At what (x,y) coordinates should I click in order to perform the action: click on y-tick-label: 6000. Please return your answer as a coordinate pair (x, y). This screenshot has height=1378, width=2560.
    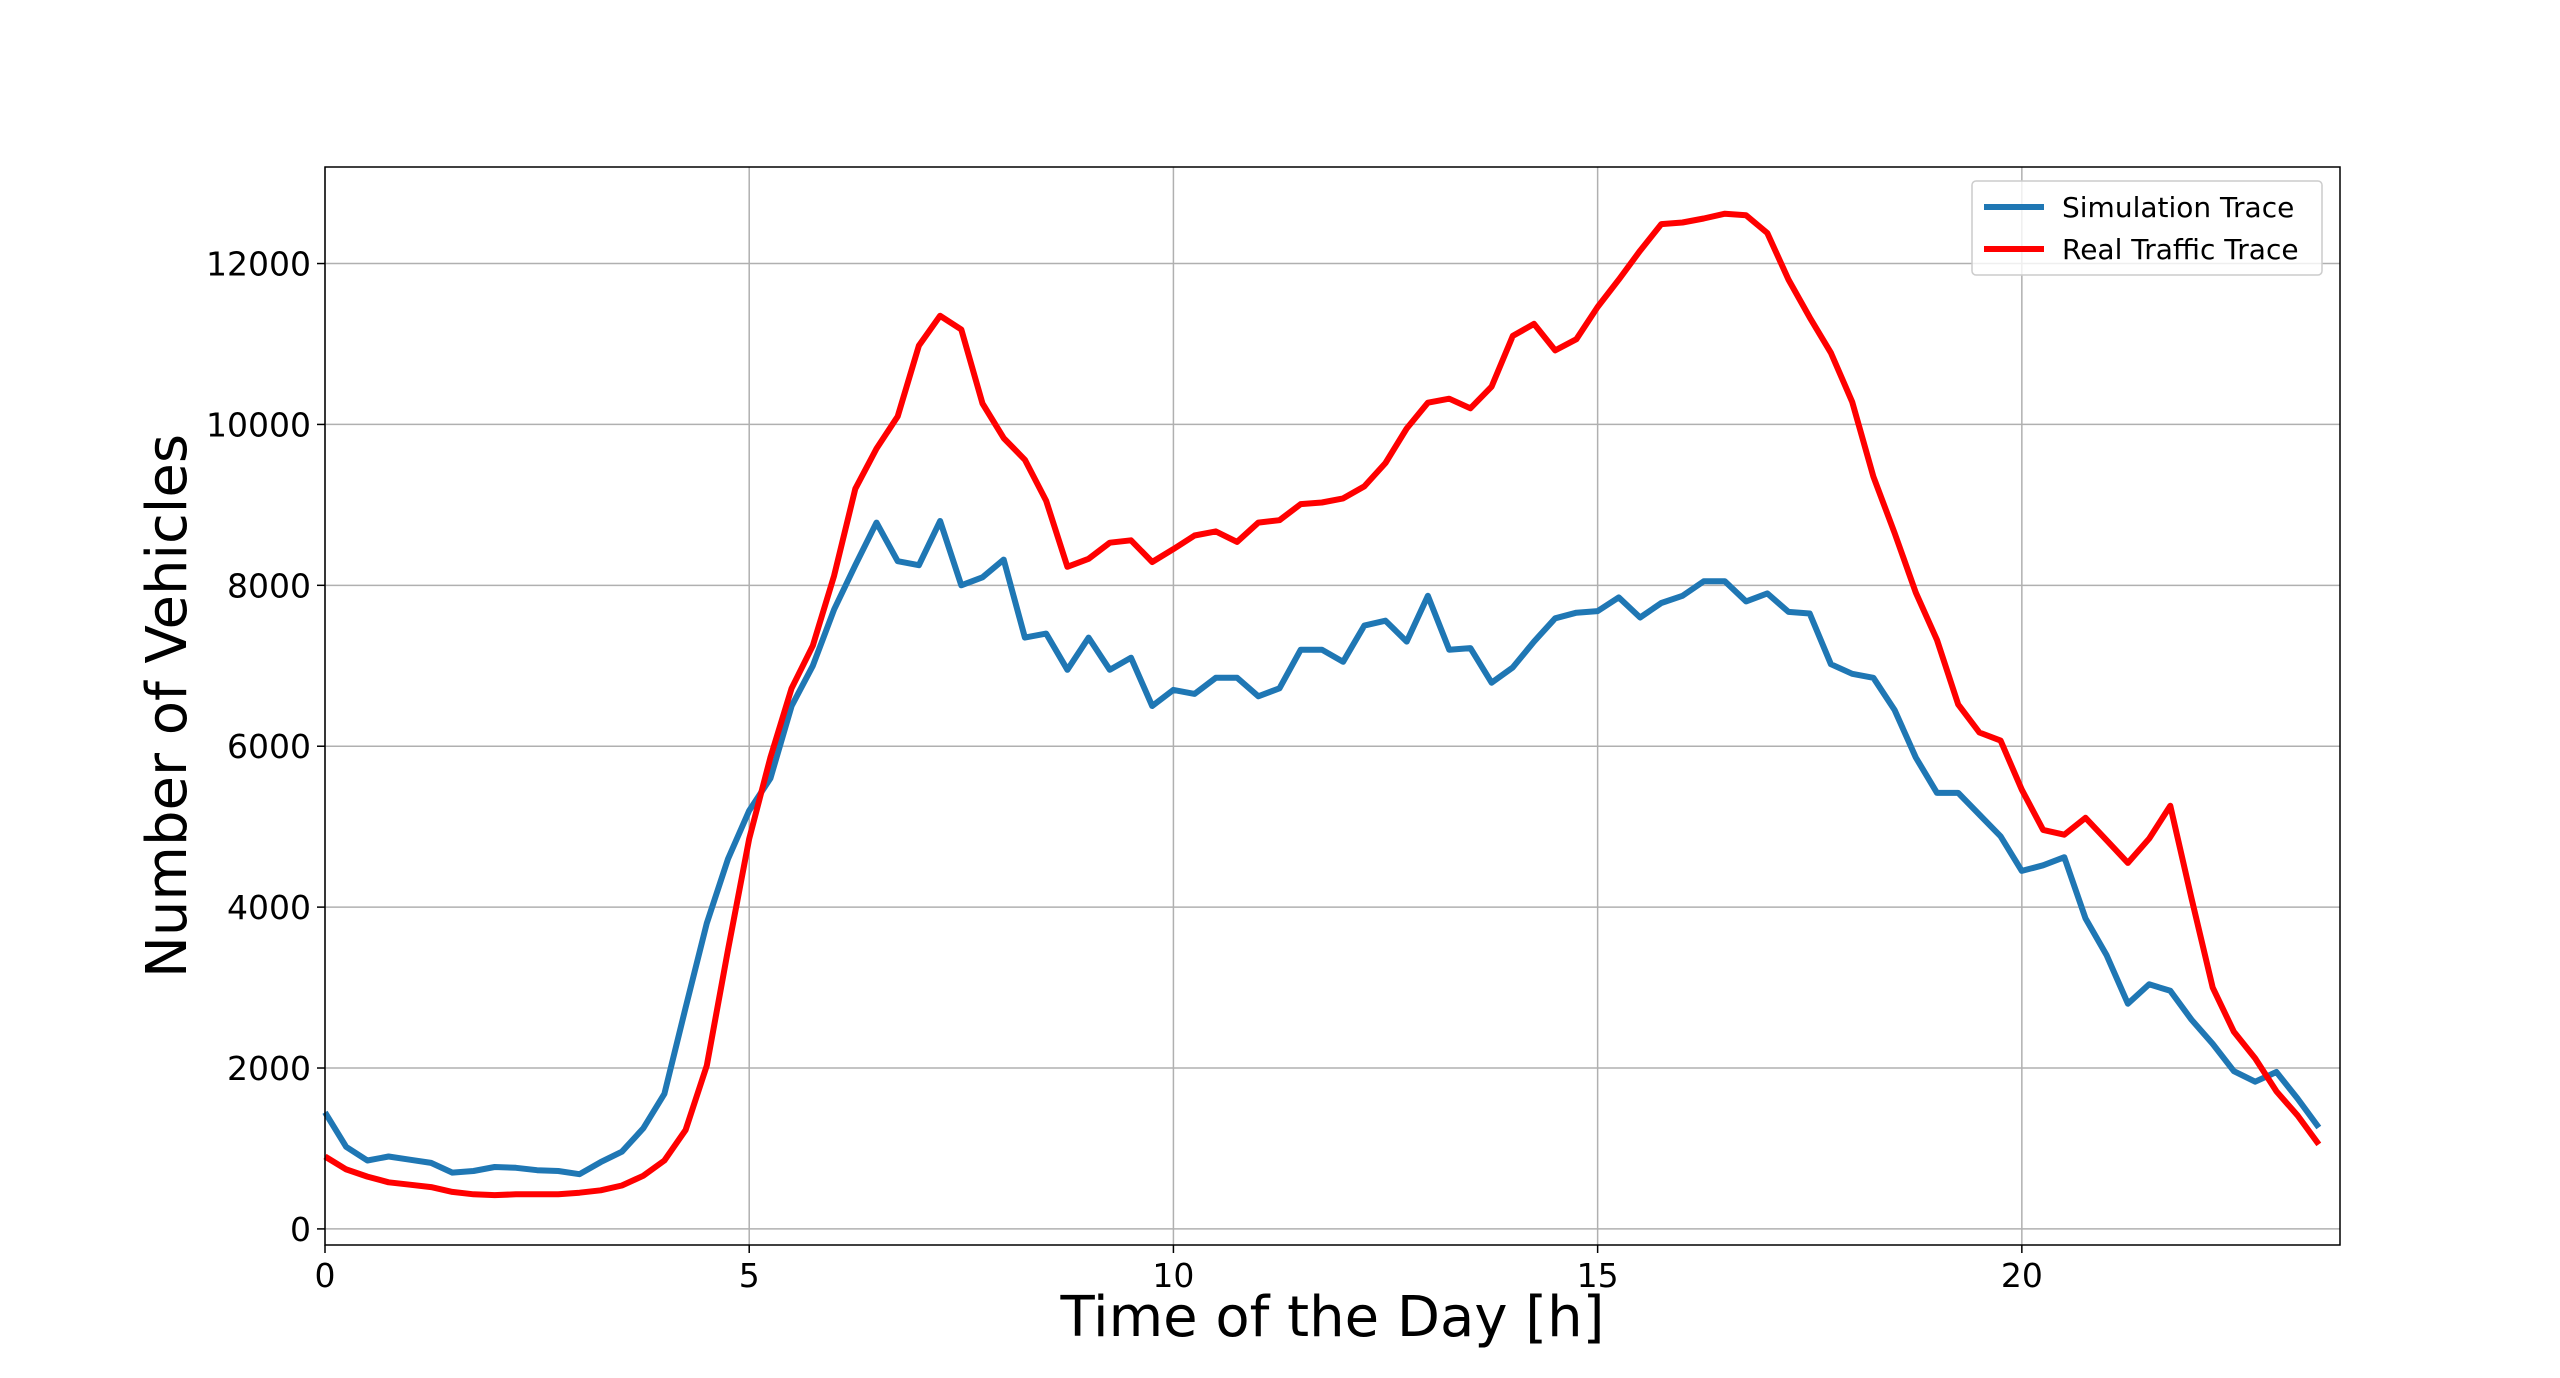
    Looking at the image, I should click on (269, 746).